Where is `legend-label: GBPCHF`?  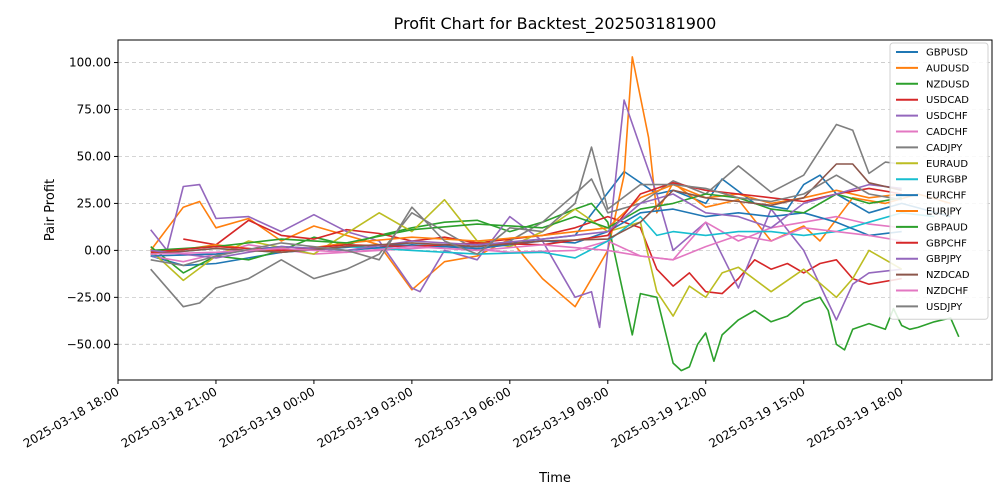 legend-label: GBPCHF is located at coordinates (946, 243).